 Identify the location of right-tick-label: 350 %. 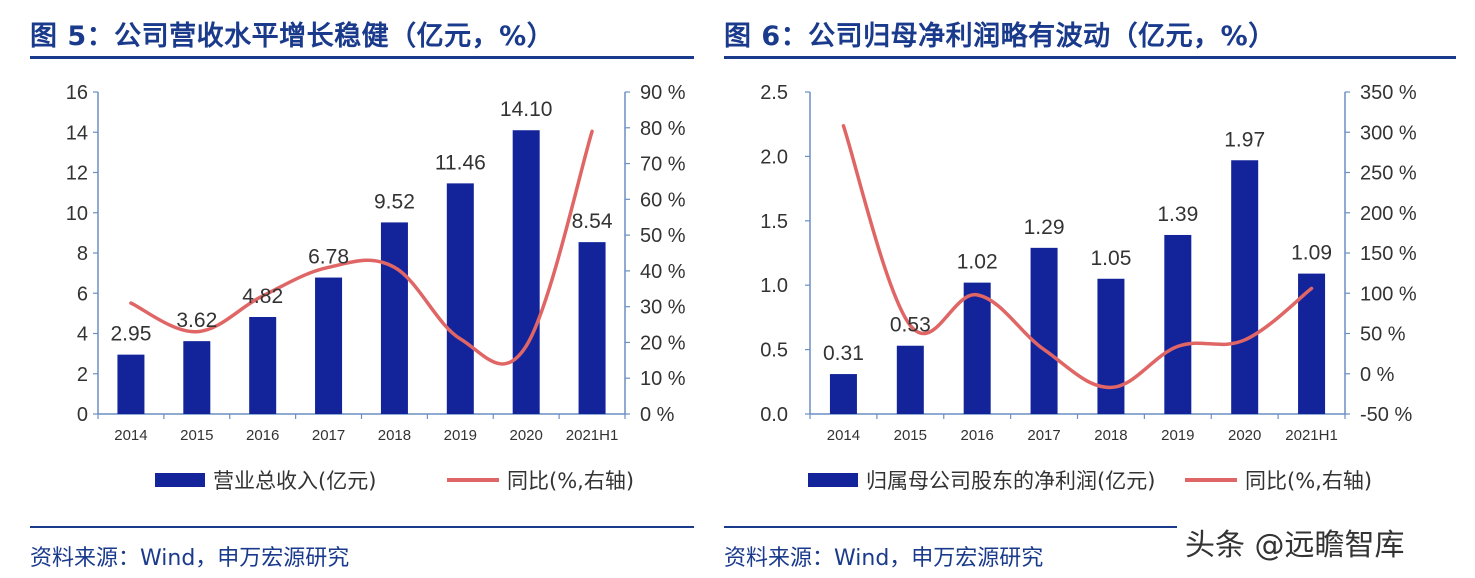
(1388, 93).